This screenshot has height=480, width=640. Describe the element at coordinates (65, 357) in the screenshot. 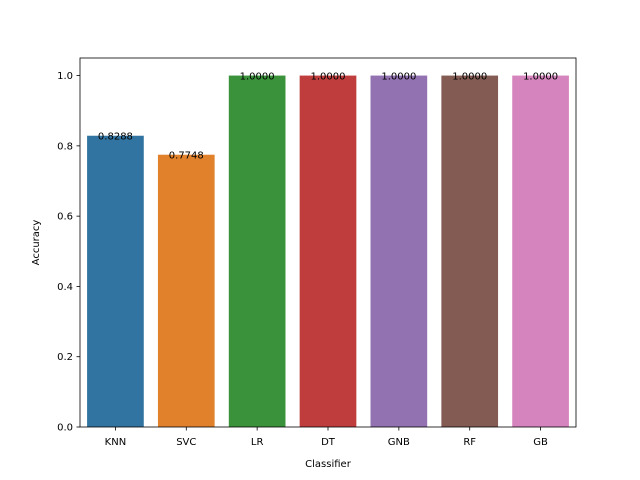

I see `y-tick-label: 0.2` at that location.